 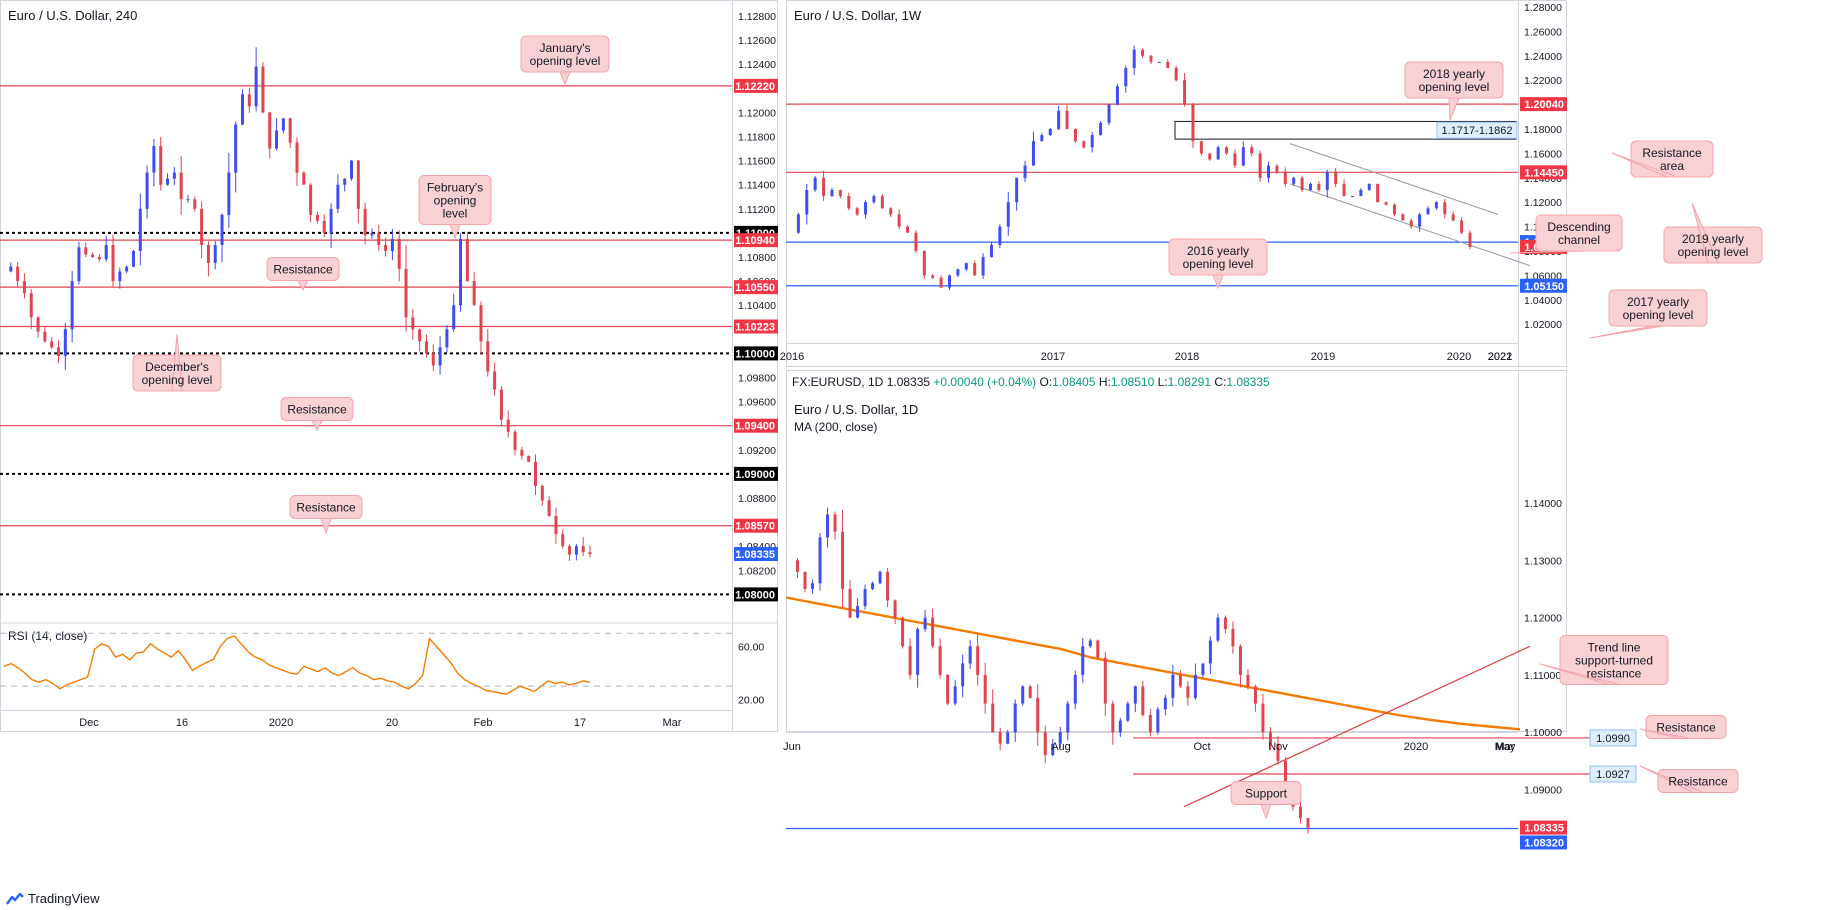 I want to click on w1-x-tick: 2019, so click(x=1323, y=357).